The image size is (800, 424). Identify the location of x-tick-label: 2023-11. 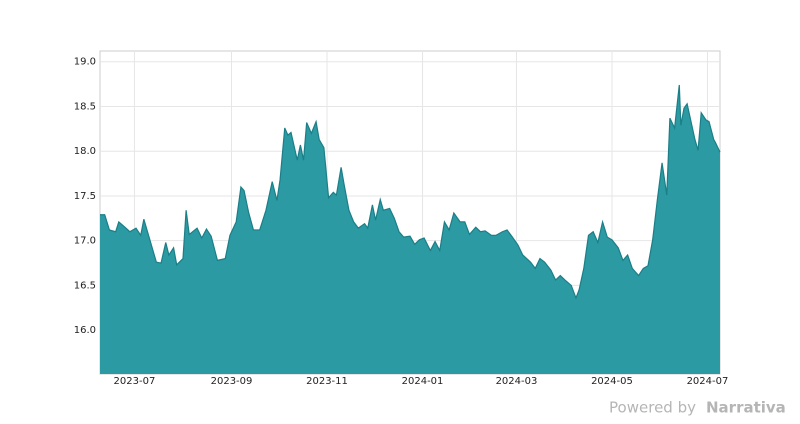
(327, 381).